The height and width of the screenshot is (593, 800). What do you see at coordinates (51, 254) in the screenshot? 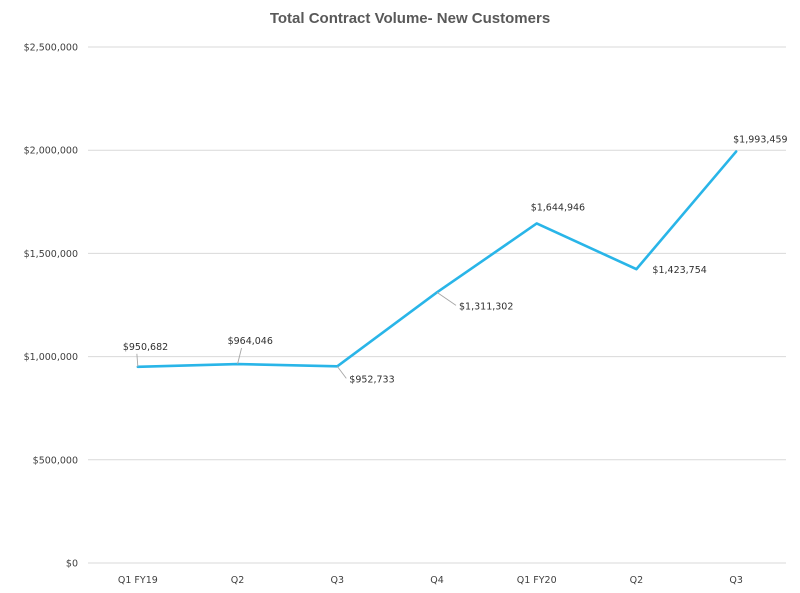
I see `y-tick-label: $1,500,000` at bounding box center [51, 254].